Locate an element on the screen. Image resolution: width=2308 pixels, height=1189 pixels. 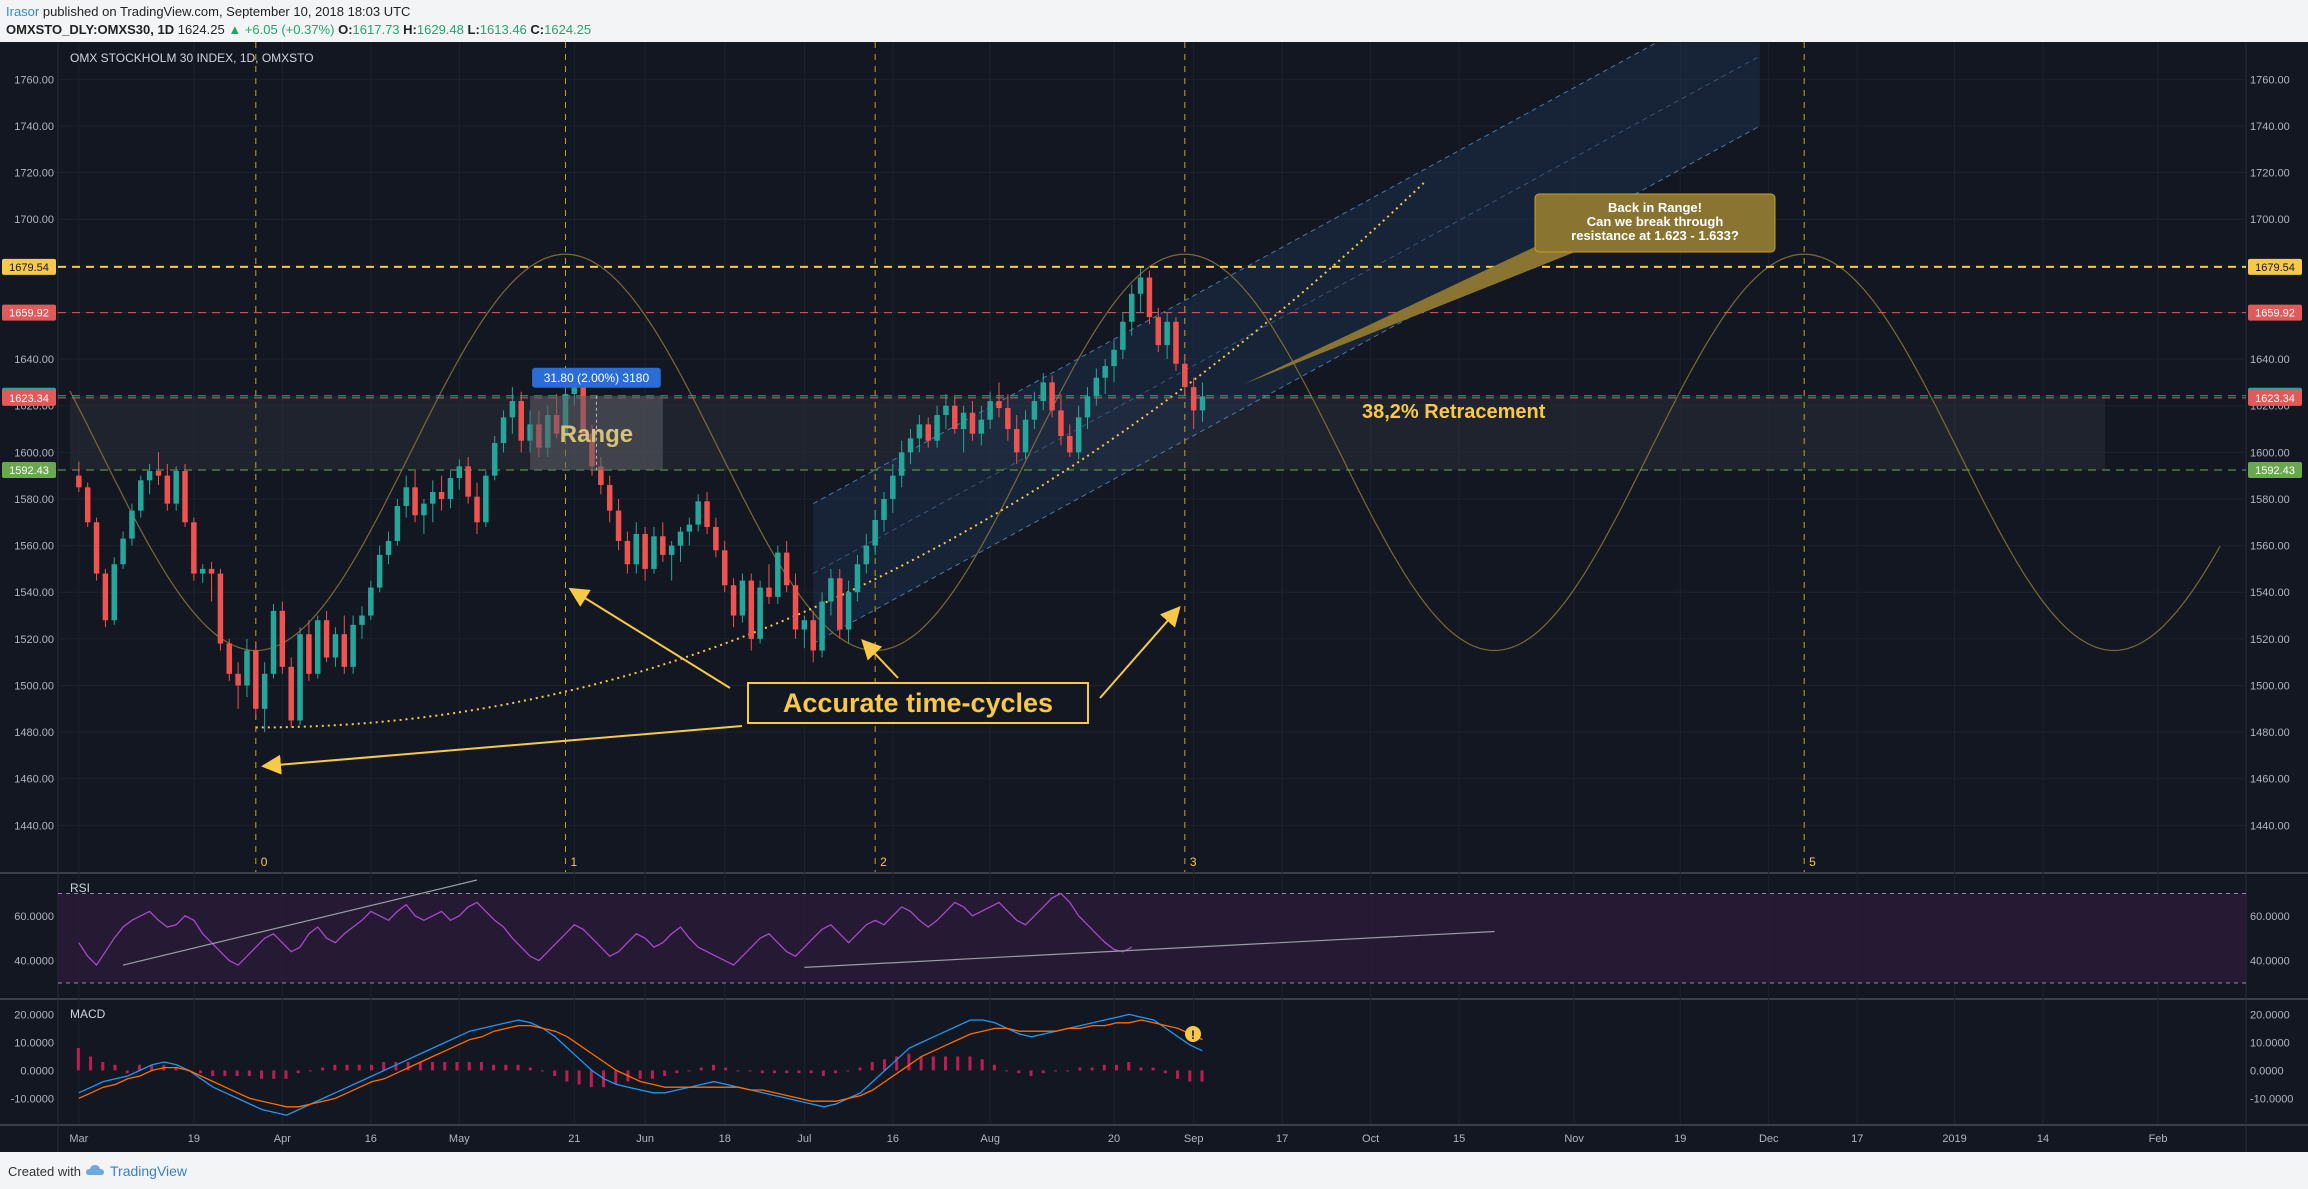
y-tick-right: 1700.00 is located at coordinates (2270, 220).